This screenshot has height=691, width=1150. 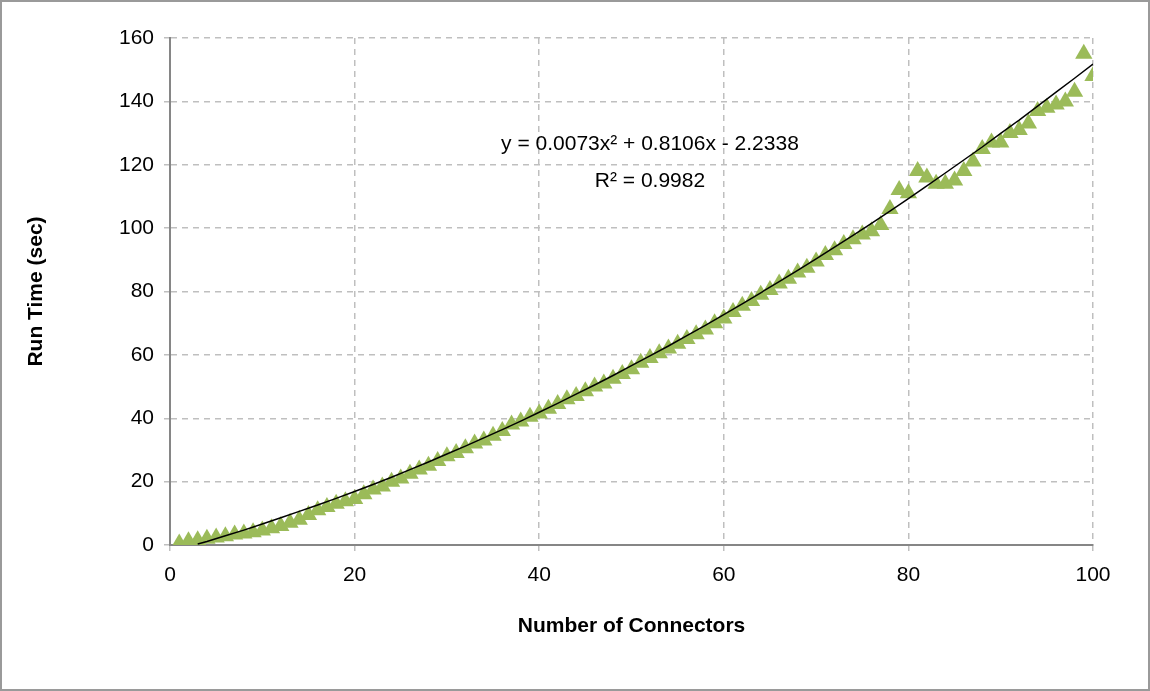 What do you see at coordinates (170, 574) in the screenshot?
I see `x-tick-label: 0` at bounding box center [170, 574].